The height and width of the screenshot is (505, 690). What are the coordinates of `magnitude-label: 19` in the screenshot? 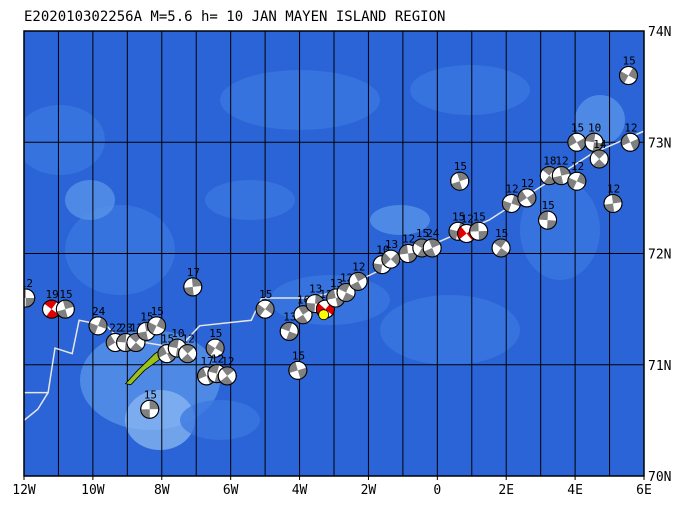 It's located at (52, 294).